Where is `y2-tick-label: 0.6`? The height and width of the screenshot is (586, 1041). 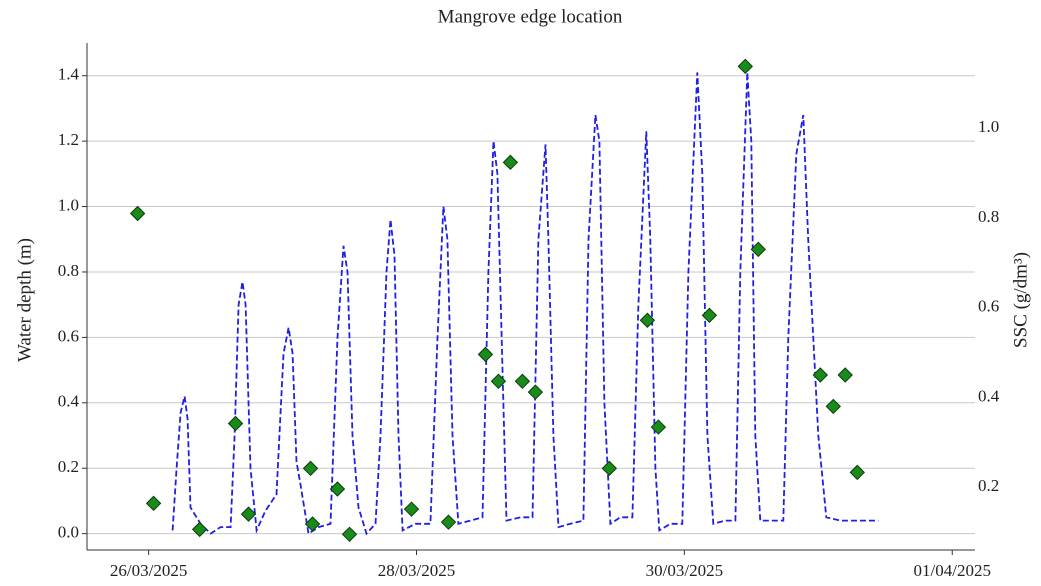 y2-tick-label: 0.6 is located at coordinates (988, 306).